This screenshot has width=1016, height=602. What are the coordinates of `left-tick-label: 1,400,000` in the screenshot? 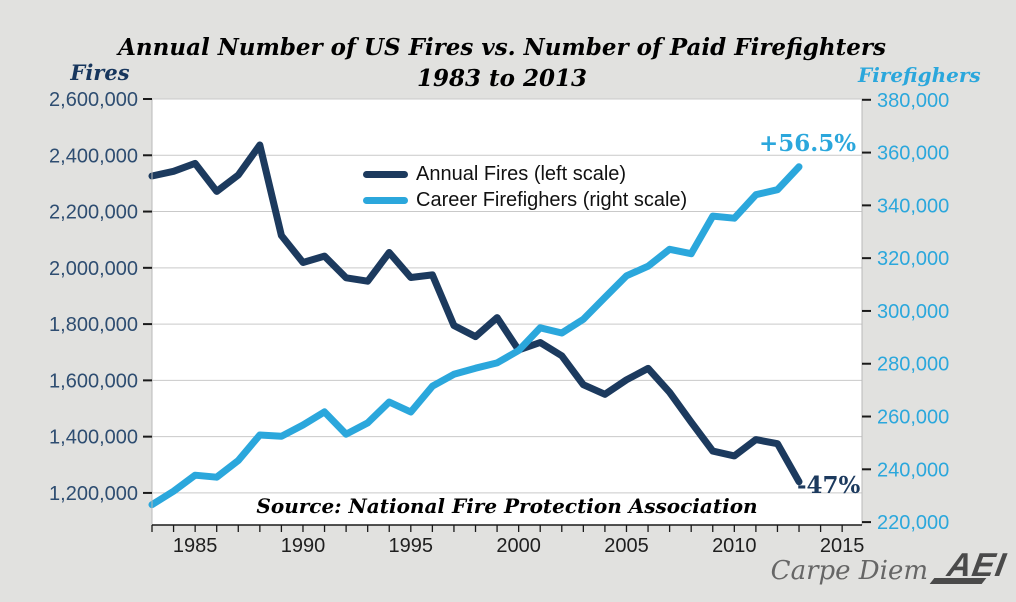 It's located at (93, 438).